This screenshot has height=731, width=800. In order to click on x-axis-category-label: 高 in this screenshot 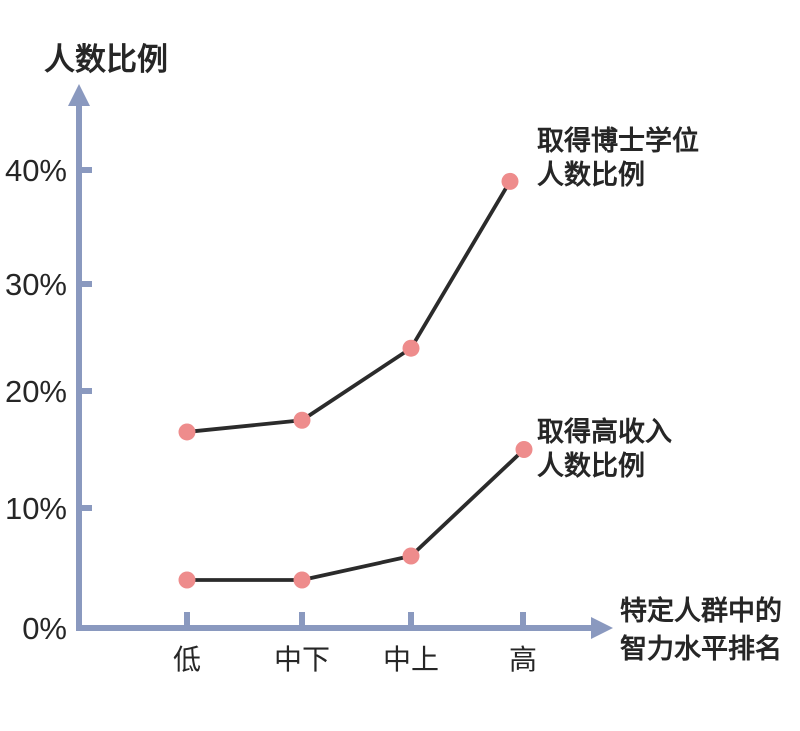, I will do `click(523, 659)`.